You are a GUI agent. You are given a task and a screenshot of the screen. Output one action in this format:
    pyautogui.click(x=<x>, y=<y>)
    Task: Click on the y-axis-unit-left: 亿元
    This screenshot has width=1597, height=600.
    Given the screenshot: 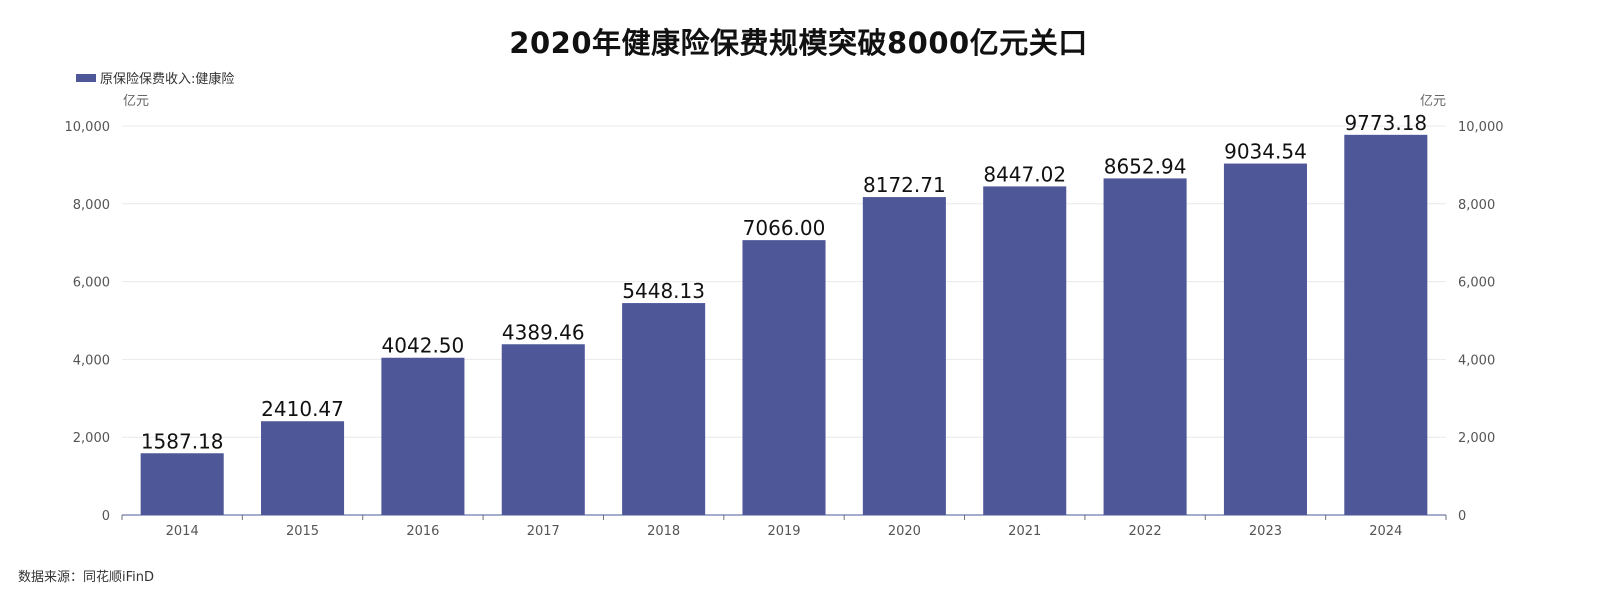 What is the action you would take?
    pyautogui.click(x=136, y=101)
    